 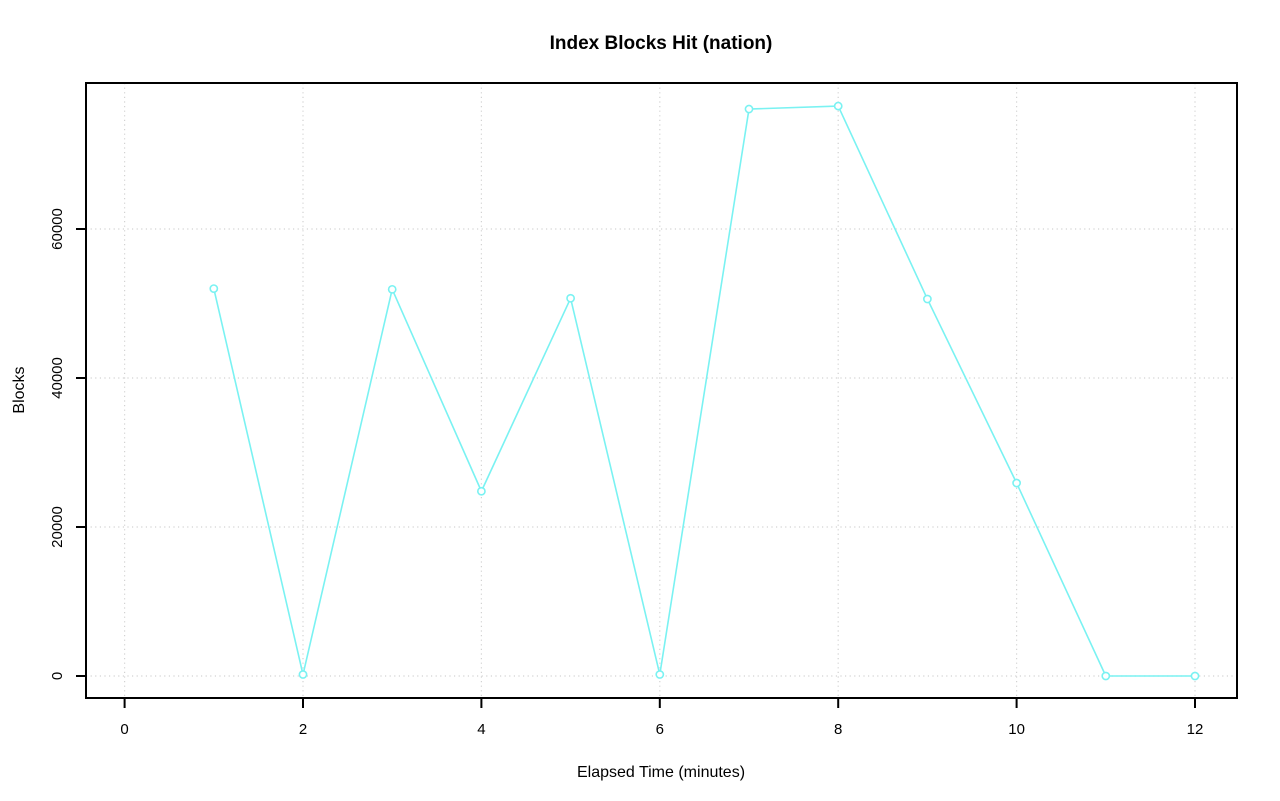 What do you see at coordinates (57, 676) in the screenshot?
I see `y-tick-label: 0` at bounding box center [57, 676].